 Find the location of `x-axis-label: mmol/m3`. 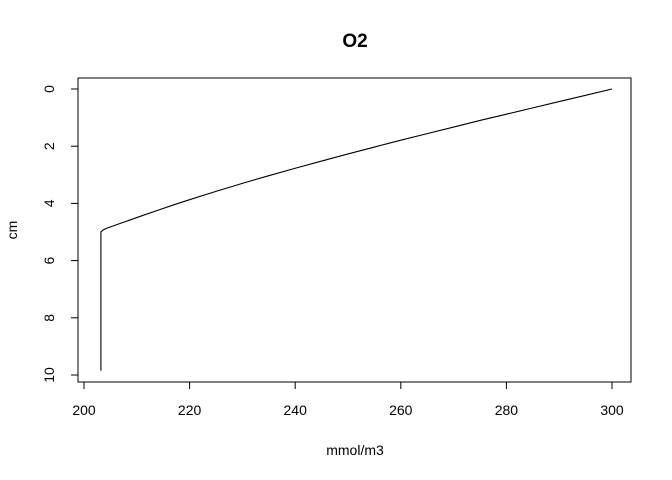

x-axis-label: mmol/m3 is located at coordinates (355, 450).